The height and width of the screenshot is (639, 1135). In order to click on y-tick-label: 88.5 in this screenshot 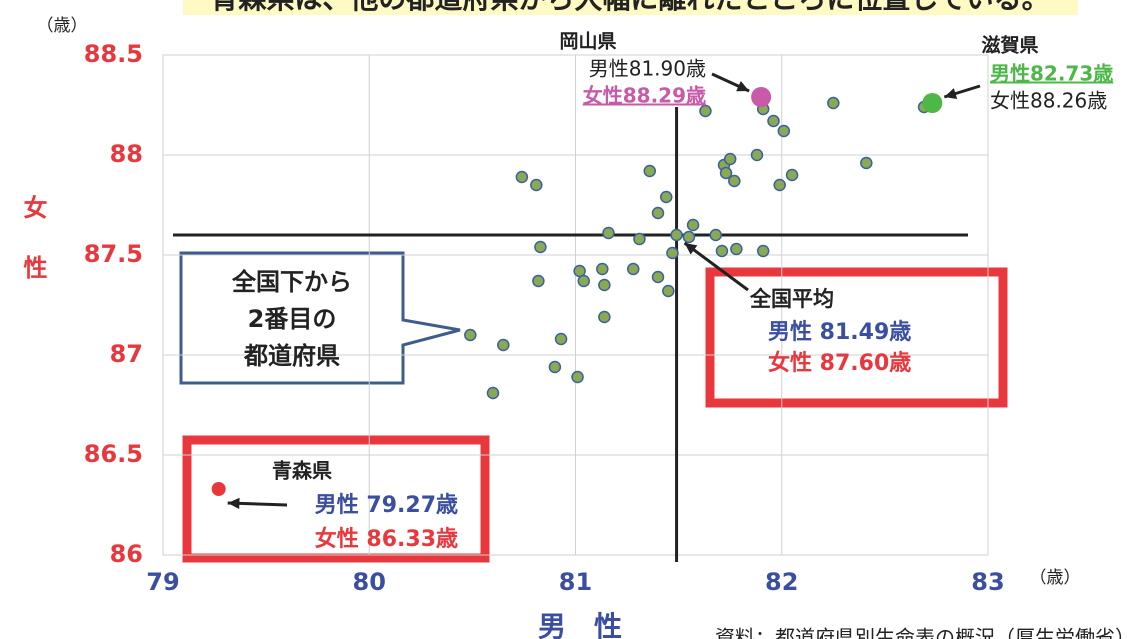, I will do `click(113, 54)`.